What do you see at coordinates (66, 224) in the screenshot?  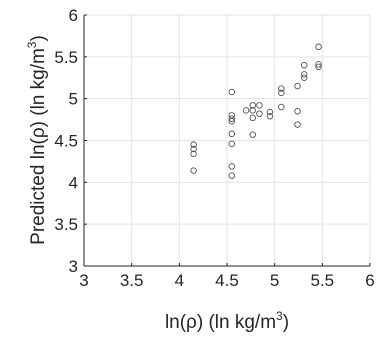 I see `y-tick-label: 3.5` at bounding box center [66, 224].